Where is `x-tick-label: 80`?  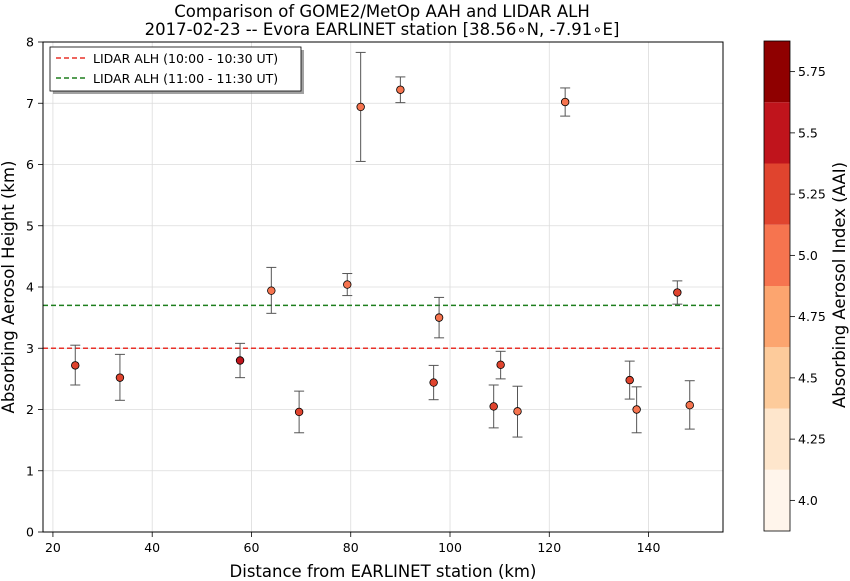
x-tick-label: 80 is located at coordinates (351, 547).